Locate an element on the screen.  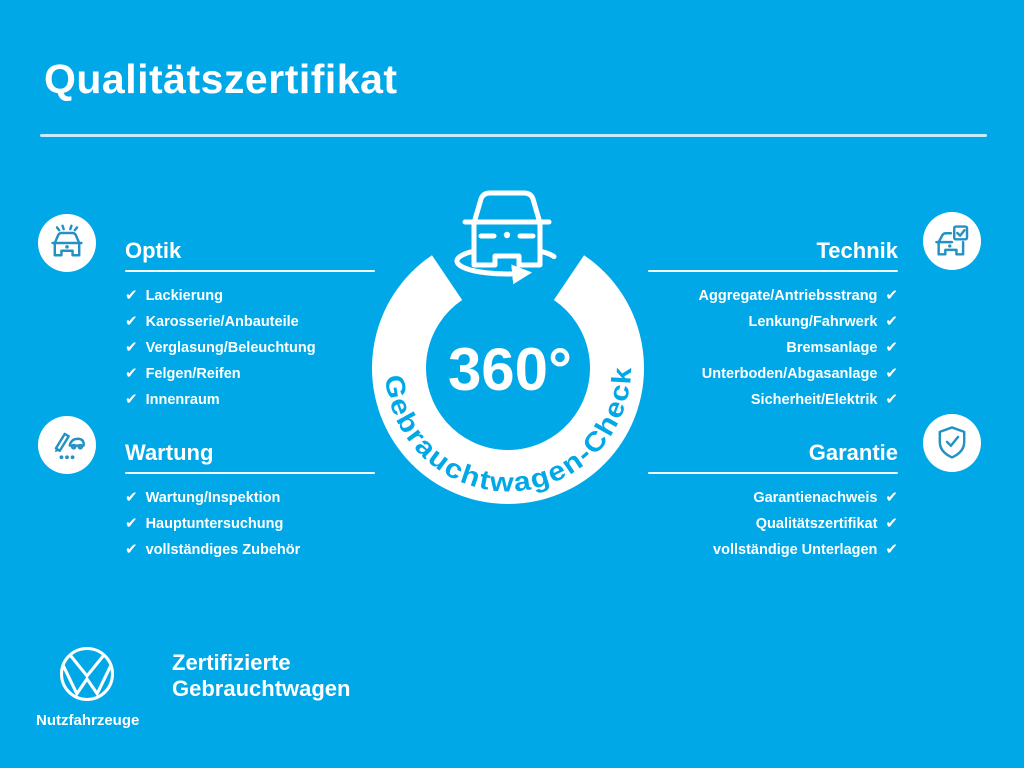
check-item-label: Hauptuntersuchung is located at coordinates (214, 524).